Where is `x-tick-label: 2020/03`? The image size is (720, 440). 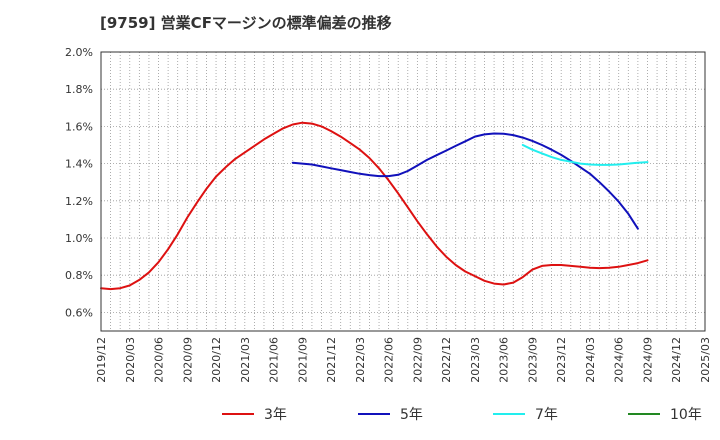 x-tick-label: 2020/03 is located at coordinates (130, 360).